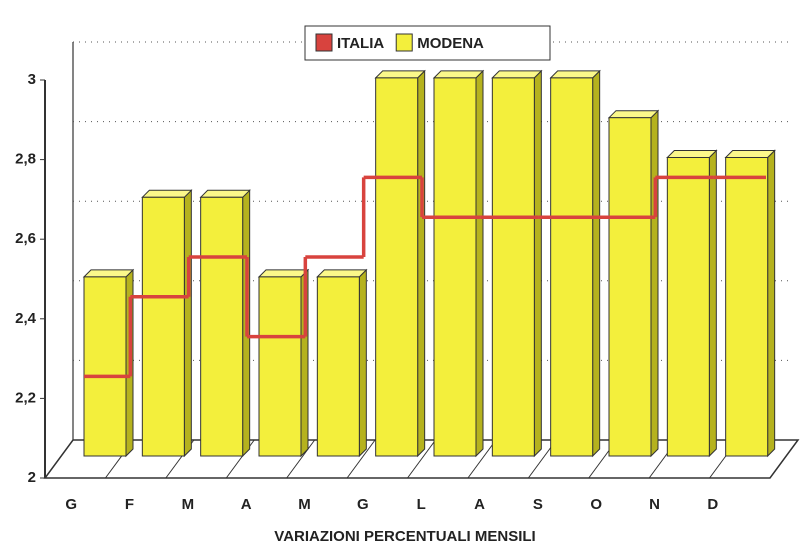 The width and height of the screenshot is (800, 549). Describe the element at coordinates (360, 43) in the screenshot. I see `legend-label: ITALIA` at that location.